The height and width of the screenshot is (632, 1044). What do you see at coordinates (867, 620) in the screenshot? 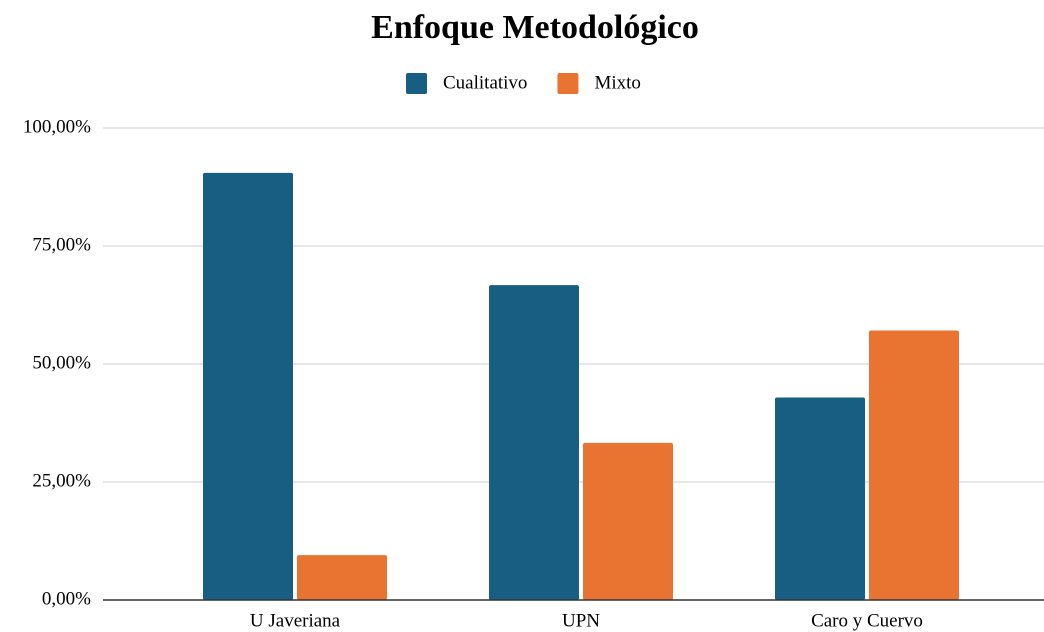
I see `x-tick-label: Caro y Cuervo` at bounding box center [867, 620].